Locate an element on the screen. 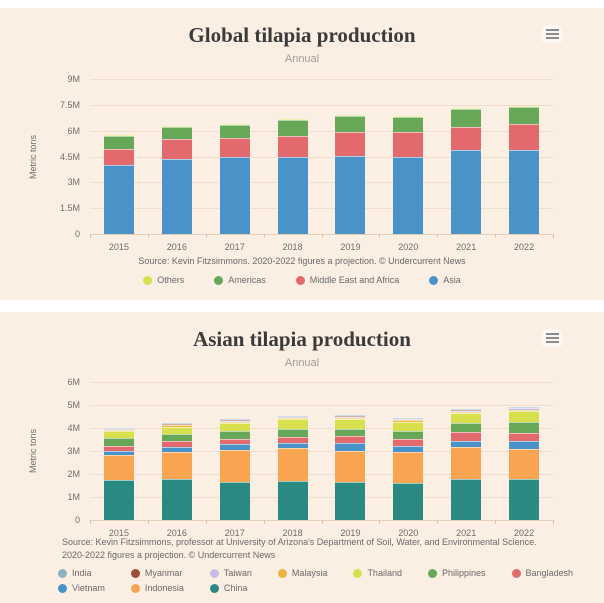 The height and width of the screenshot is (603, 604). bar-segment-asia-2015 is located at coordinates (118, 199).